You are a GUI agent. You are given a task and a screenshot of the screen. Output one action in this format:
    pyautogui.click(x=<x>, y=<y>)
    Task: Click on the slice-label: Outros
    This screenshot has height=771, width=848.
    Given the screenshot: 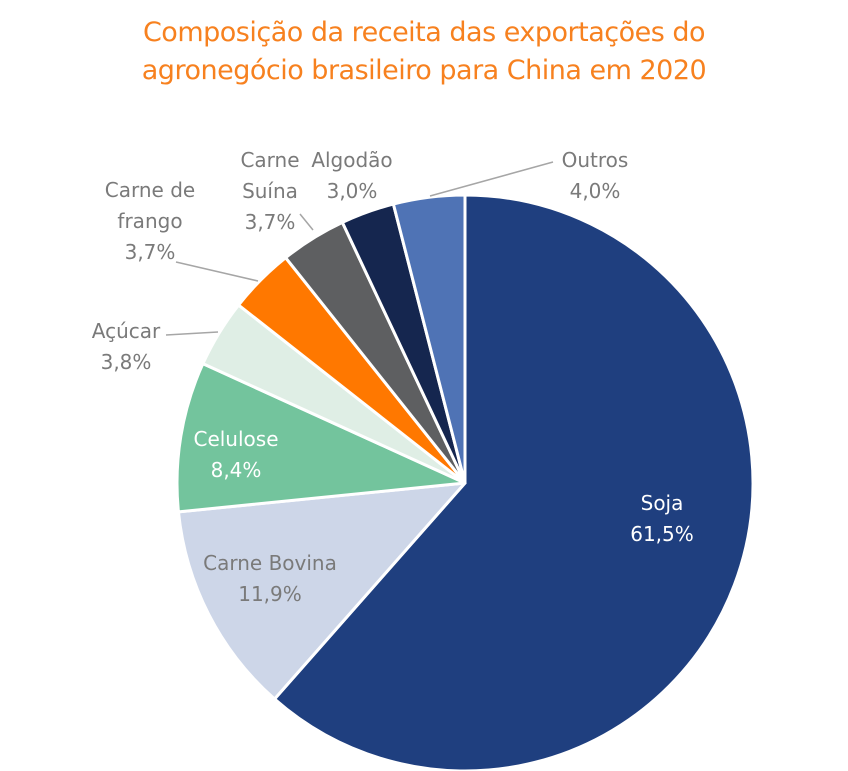 What is the action you would take?
    pyautogui.click(x=595, y=160)
    